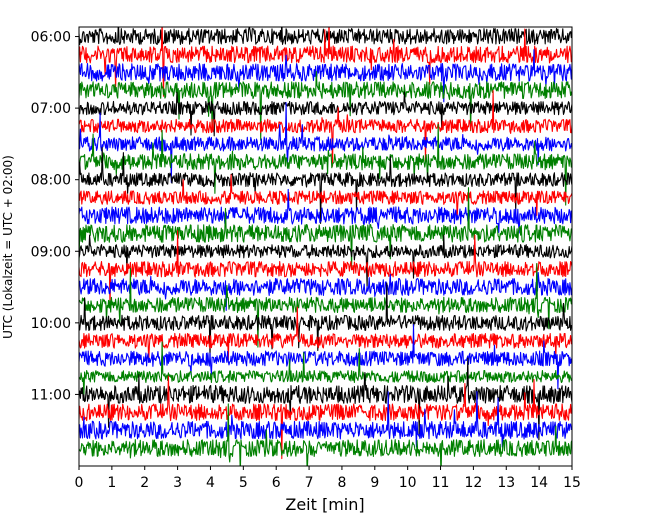 The image size is (650, 520). Describe the element at coordinates (324, 504) in the screenshot. I see `x-axis-title: Zeit [min]` at that location.